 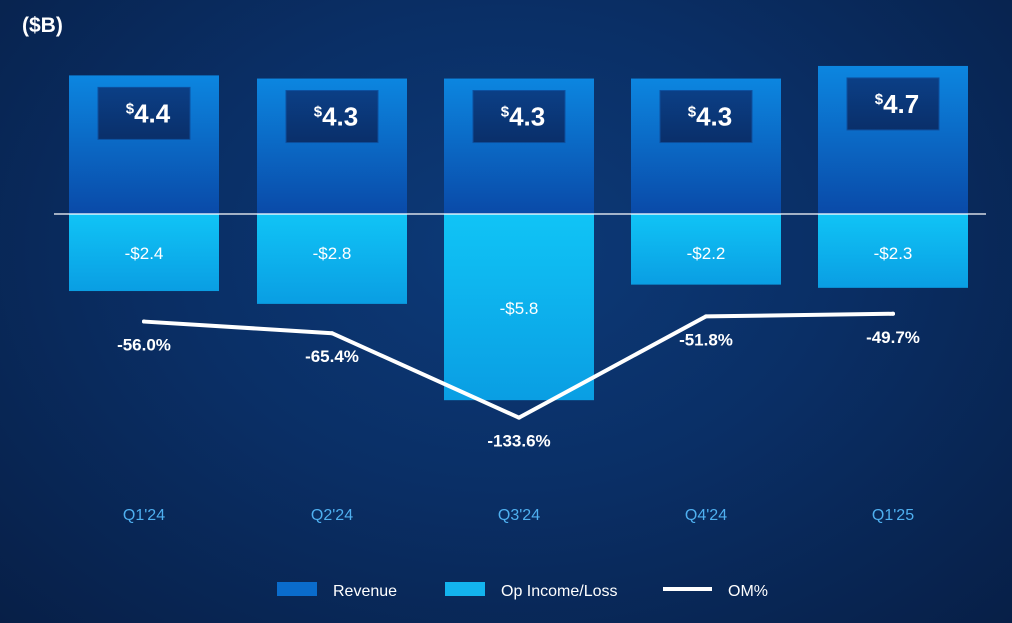 What do you see at coordinates (332, 356) in the screenshot?
I see `om-percent-label: -65.4%` at bounding box center [332, 356].